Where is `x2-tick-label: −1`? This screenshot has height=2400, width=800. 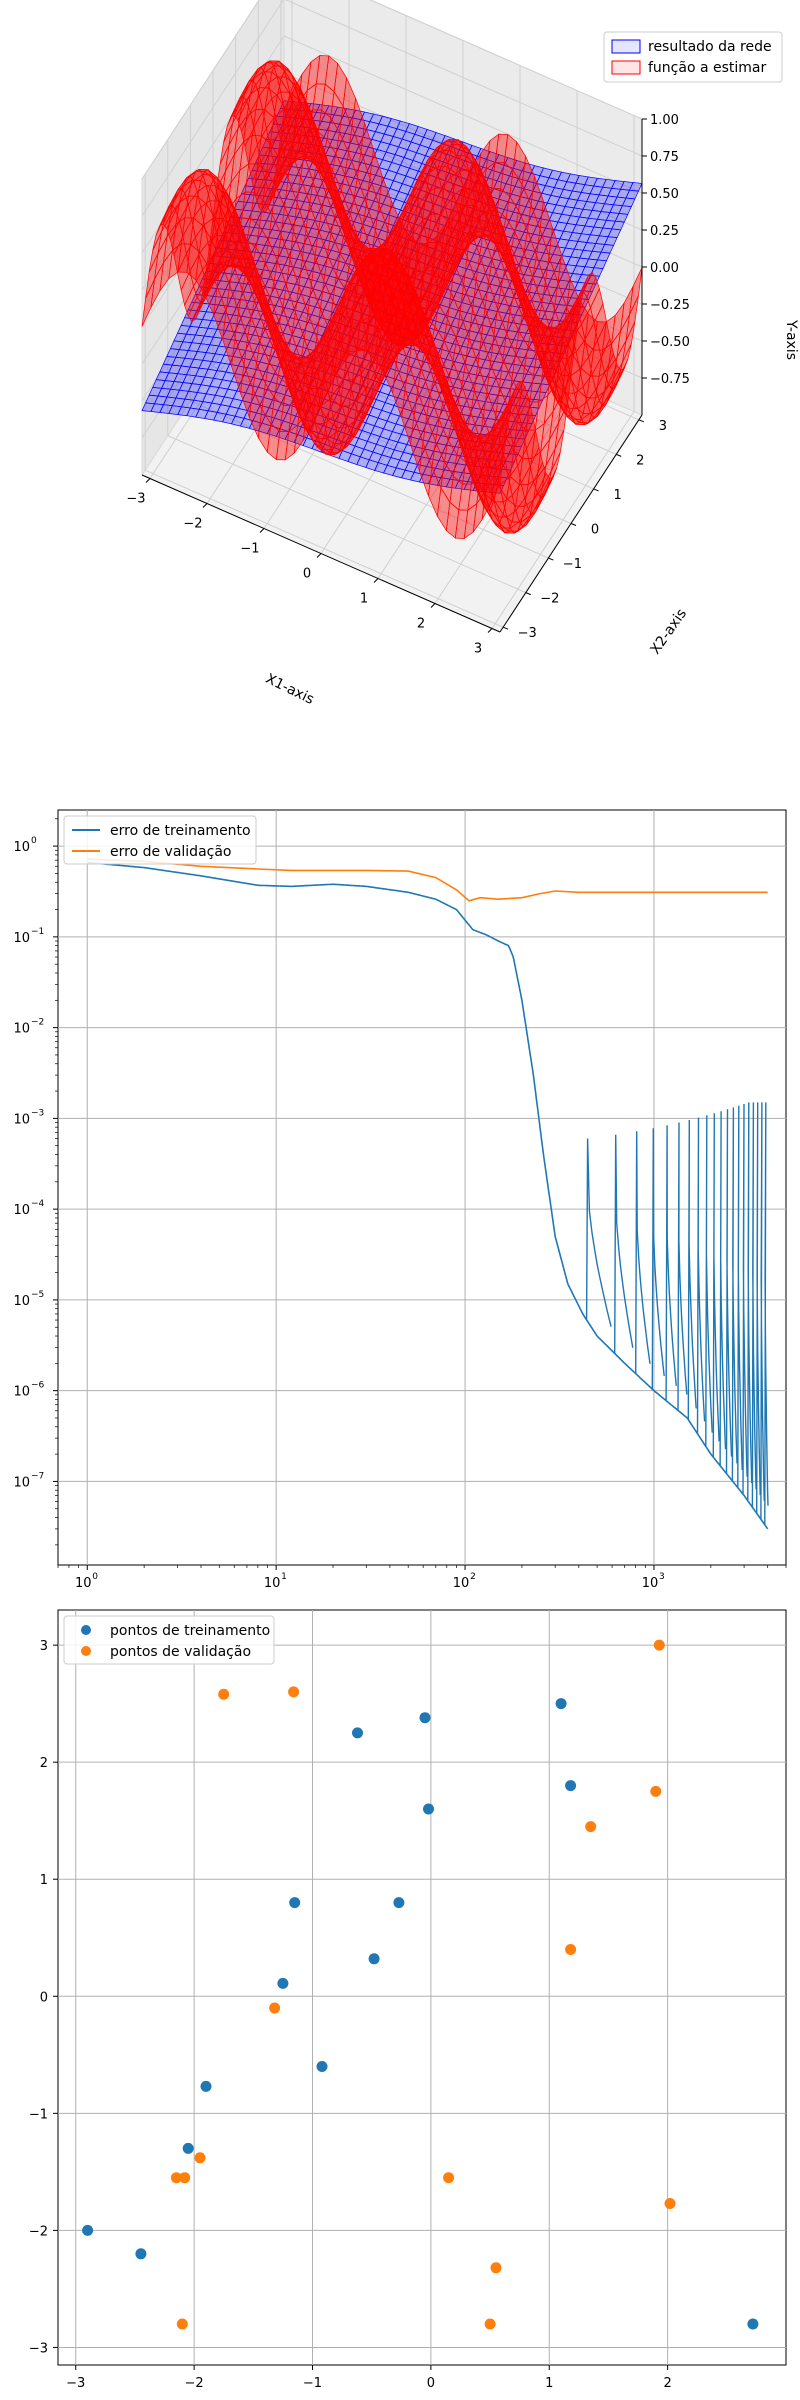
x2-tick-label: −1 is located at coordinates (572, 564).